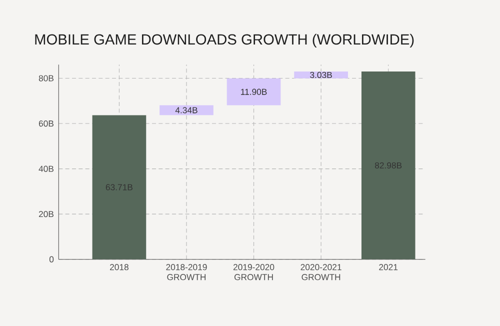  What do you see at coordinates (186, 272) in the screenshot?
I see `x-tick-label: 2018-2019 GROWTH` at bounding box center [186, 272].